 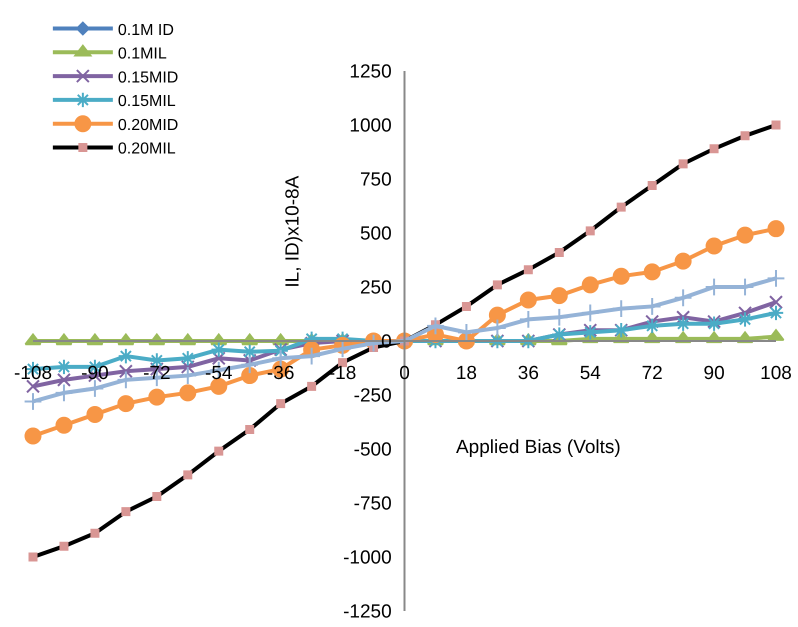 What do you see at coordinates (148, 77) in the screenshot?
I see `legend-label: 0.15MID` at bounding box center [148, 77].